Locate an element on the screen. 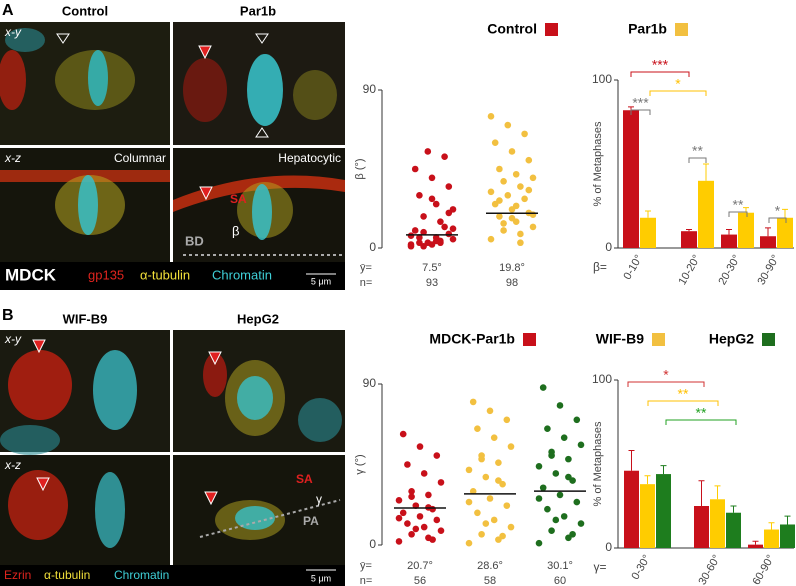 This screenshot has width=796, height=586. arrowhead is located at coordinates (205, 52).